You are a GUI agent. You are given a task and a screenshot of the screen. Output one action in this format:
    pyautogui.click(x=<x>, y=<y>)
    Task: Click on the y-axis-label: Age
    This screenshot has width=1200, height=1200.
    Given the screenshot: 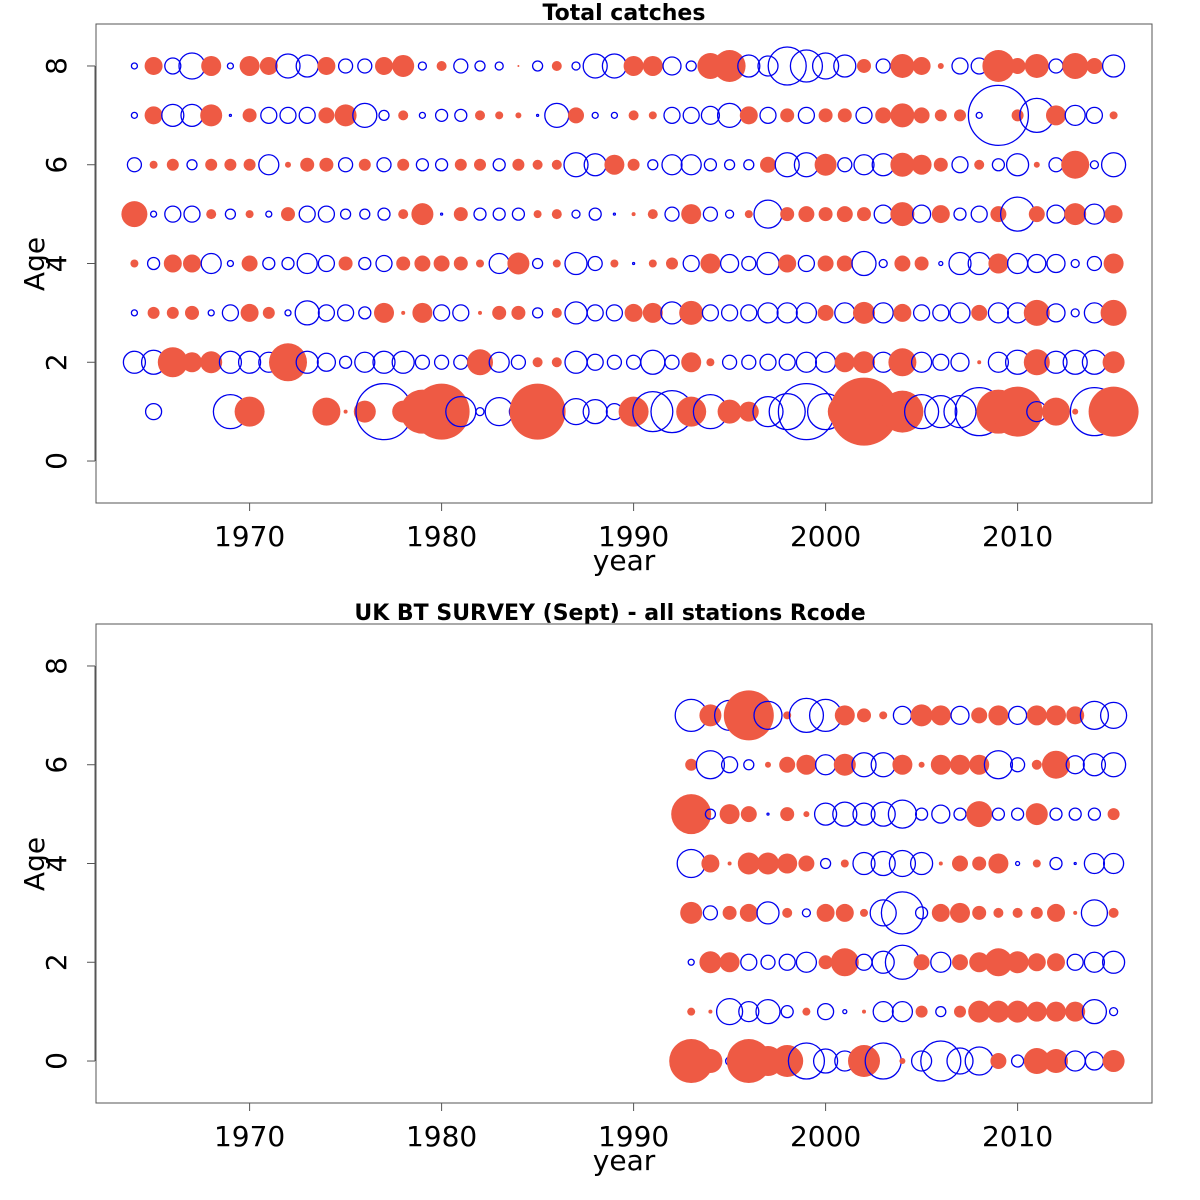 What is the action you would take?
    pyautogui.click(x=34, y=864)
    